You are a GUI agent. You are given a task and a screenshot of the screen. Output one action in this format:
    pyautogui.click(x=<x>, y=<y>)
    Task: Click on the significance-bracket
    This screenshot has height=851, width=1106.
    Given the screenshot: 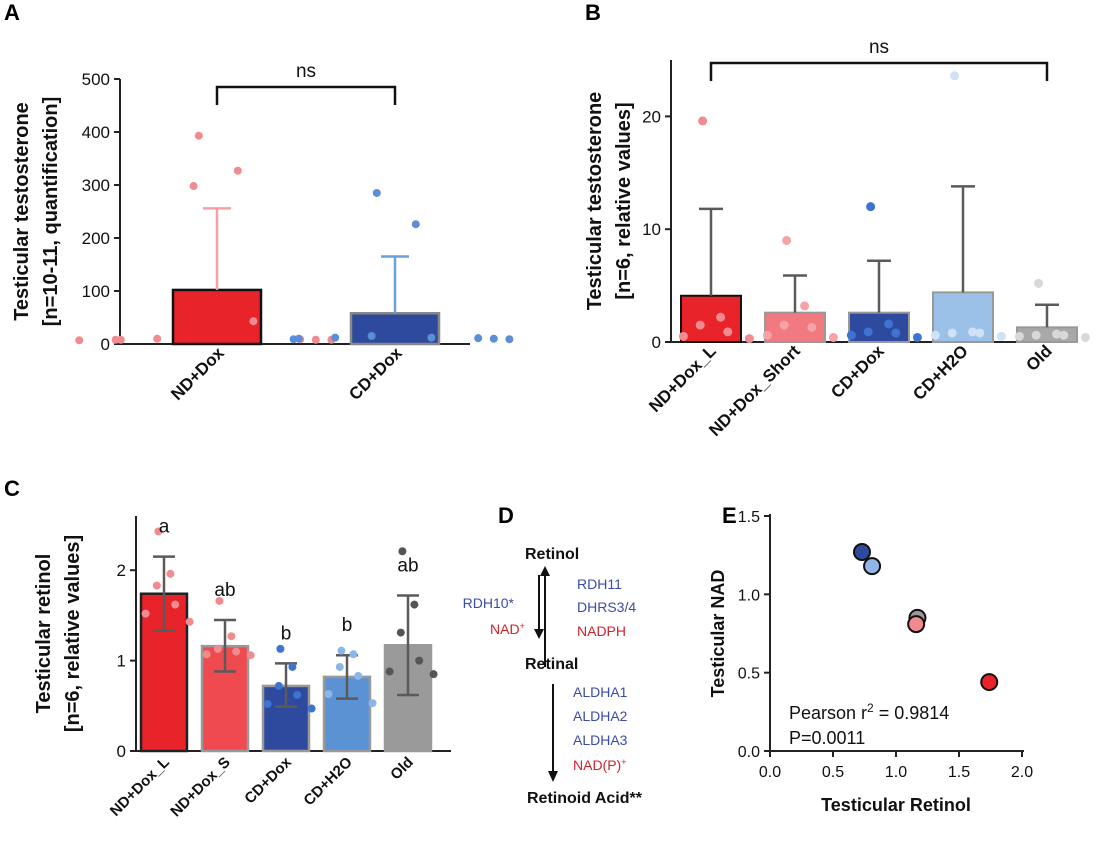 What is the action you would take?
    pyautogui.click(x=879, y=71)
    